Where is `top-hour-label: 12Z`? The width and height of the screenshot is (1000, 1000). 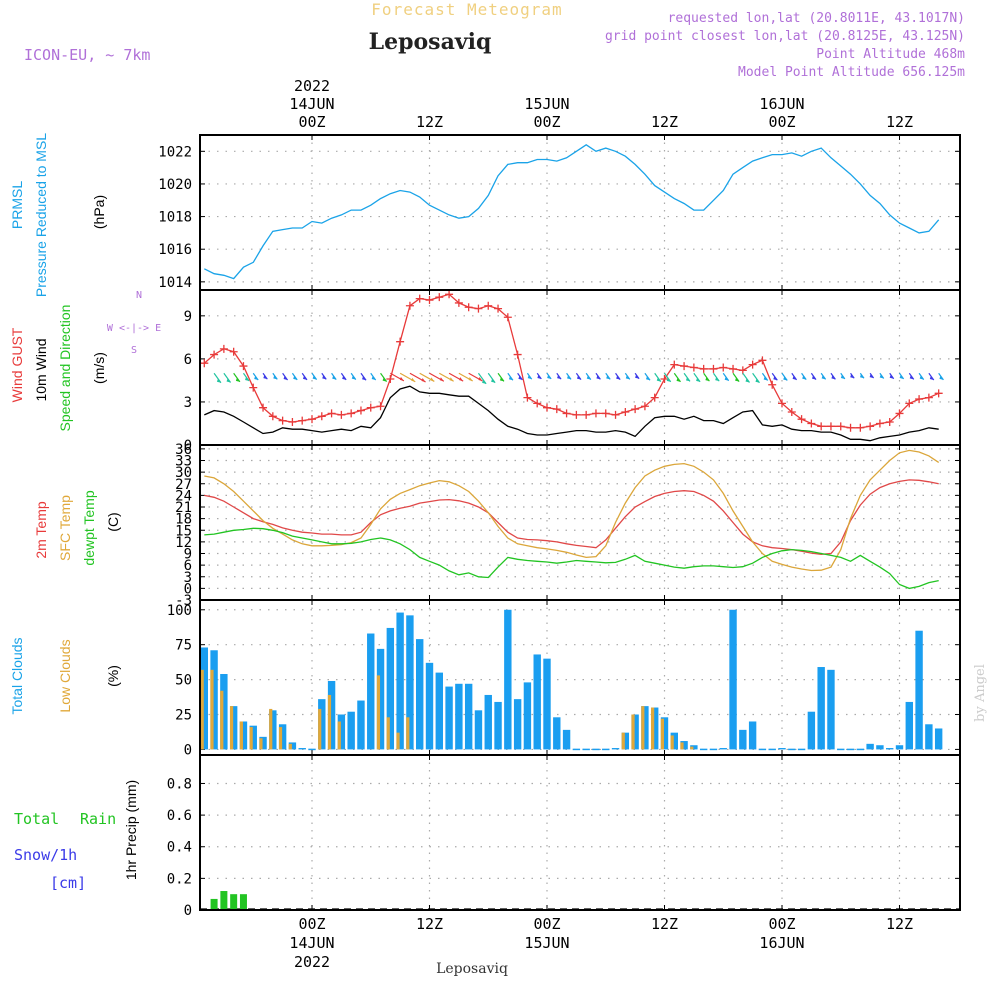 top-hour-label: 12Z is located at coordinates (429, 122).